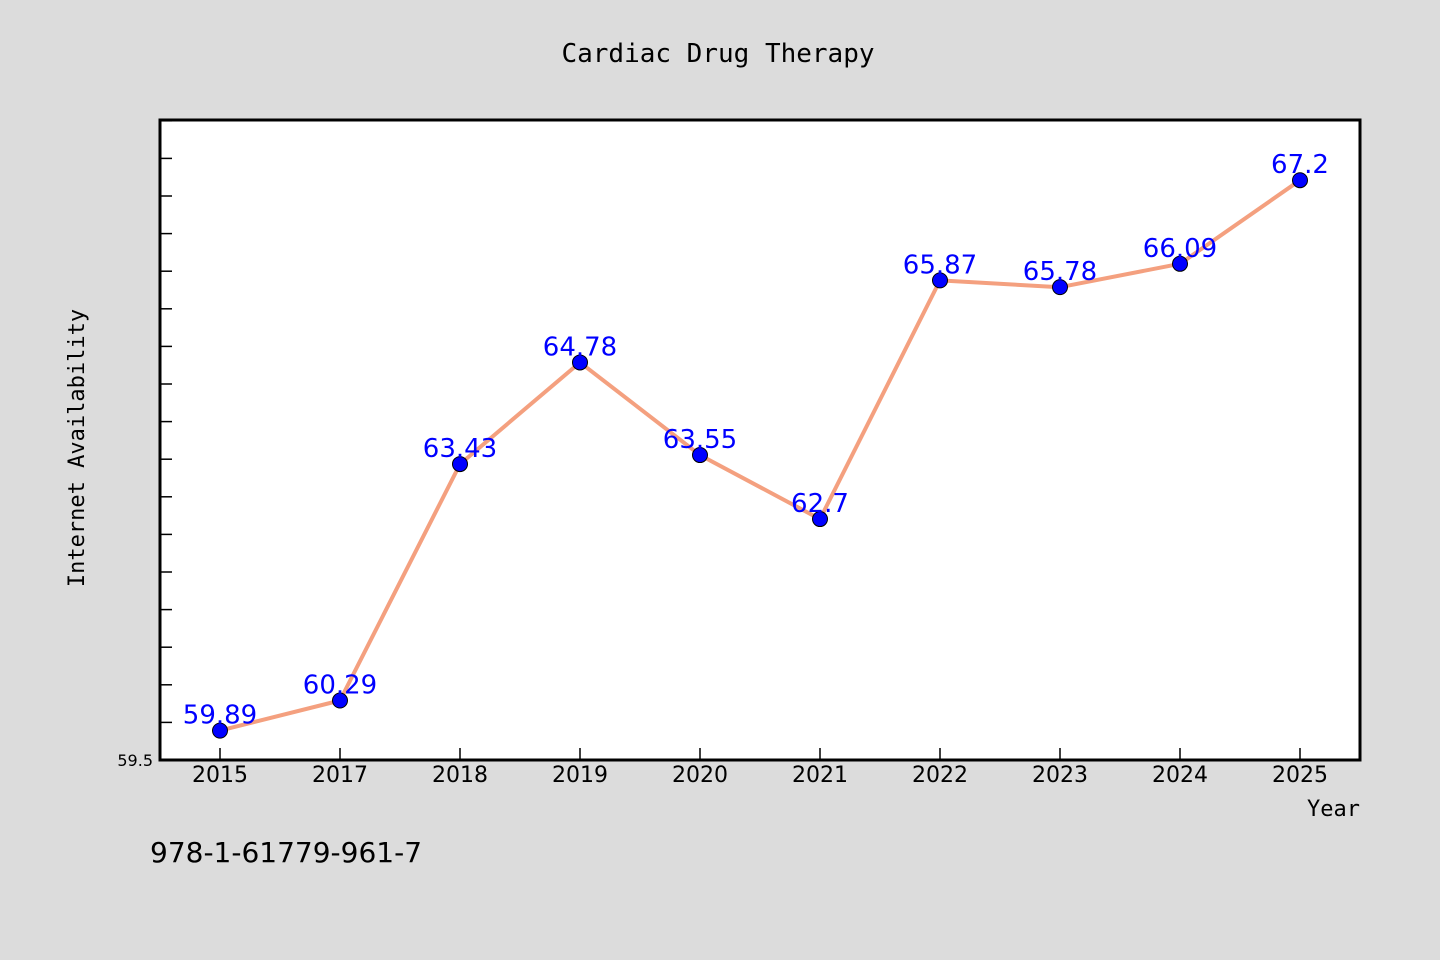 This screenshot has height=960, width=1440. I want to click on x-tick-label: 2023, so click(1060, 775).